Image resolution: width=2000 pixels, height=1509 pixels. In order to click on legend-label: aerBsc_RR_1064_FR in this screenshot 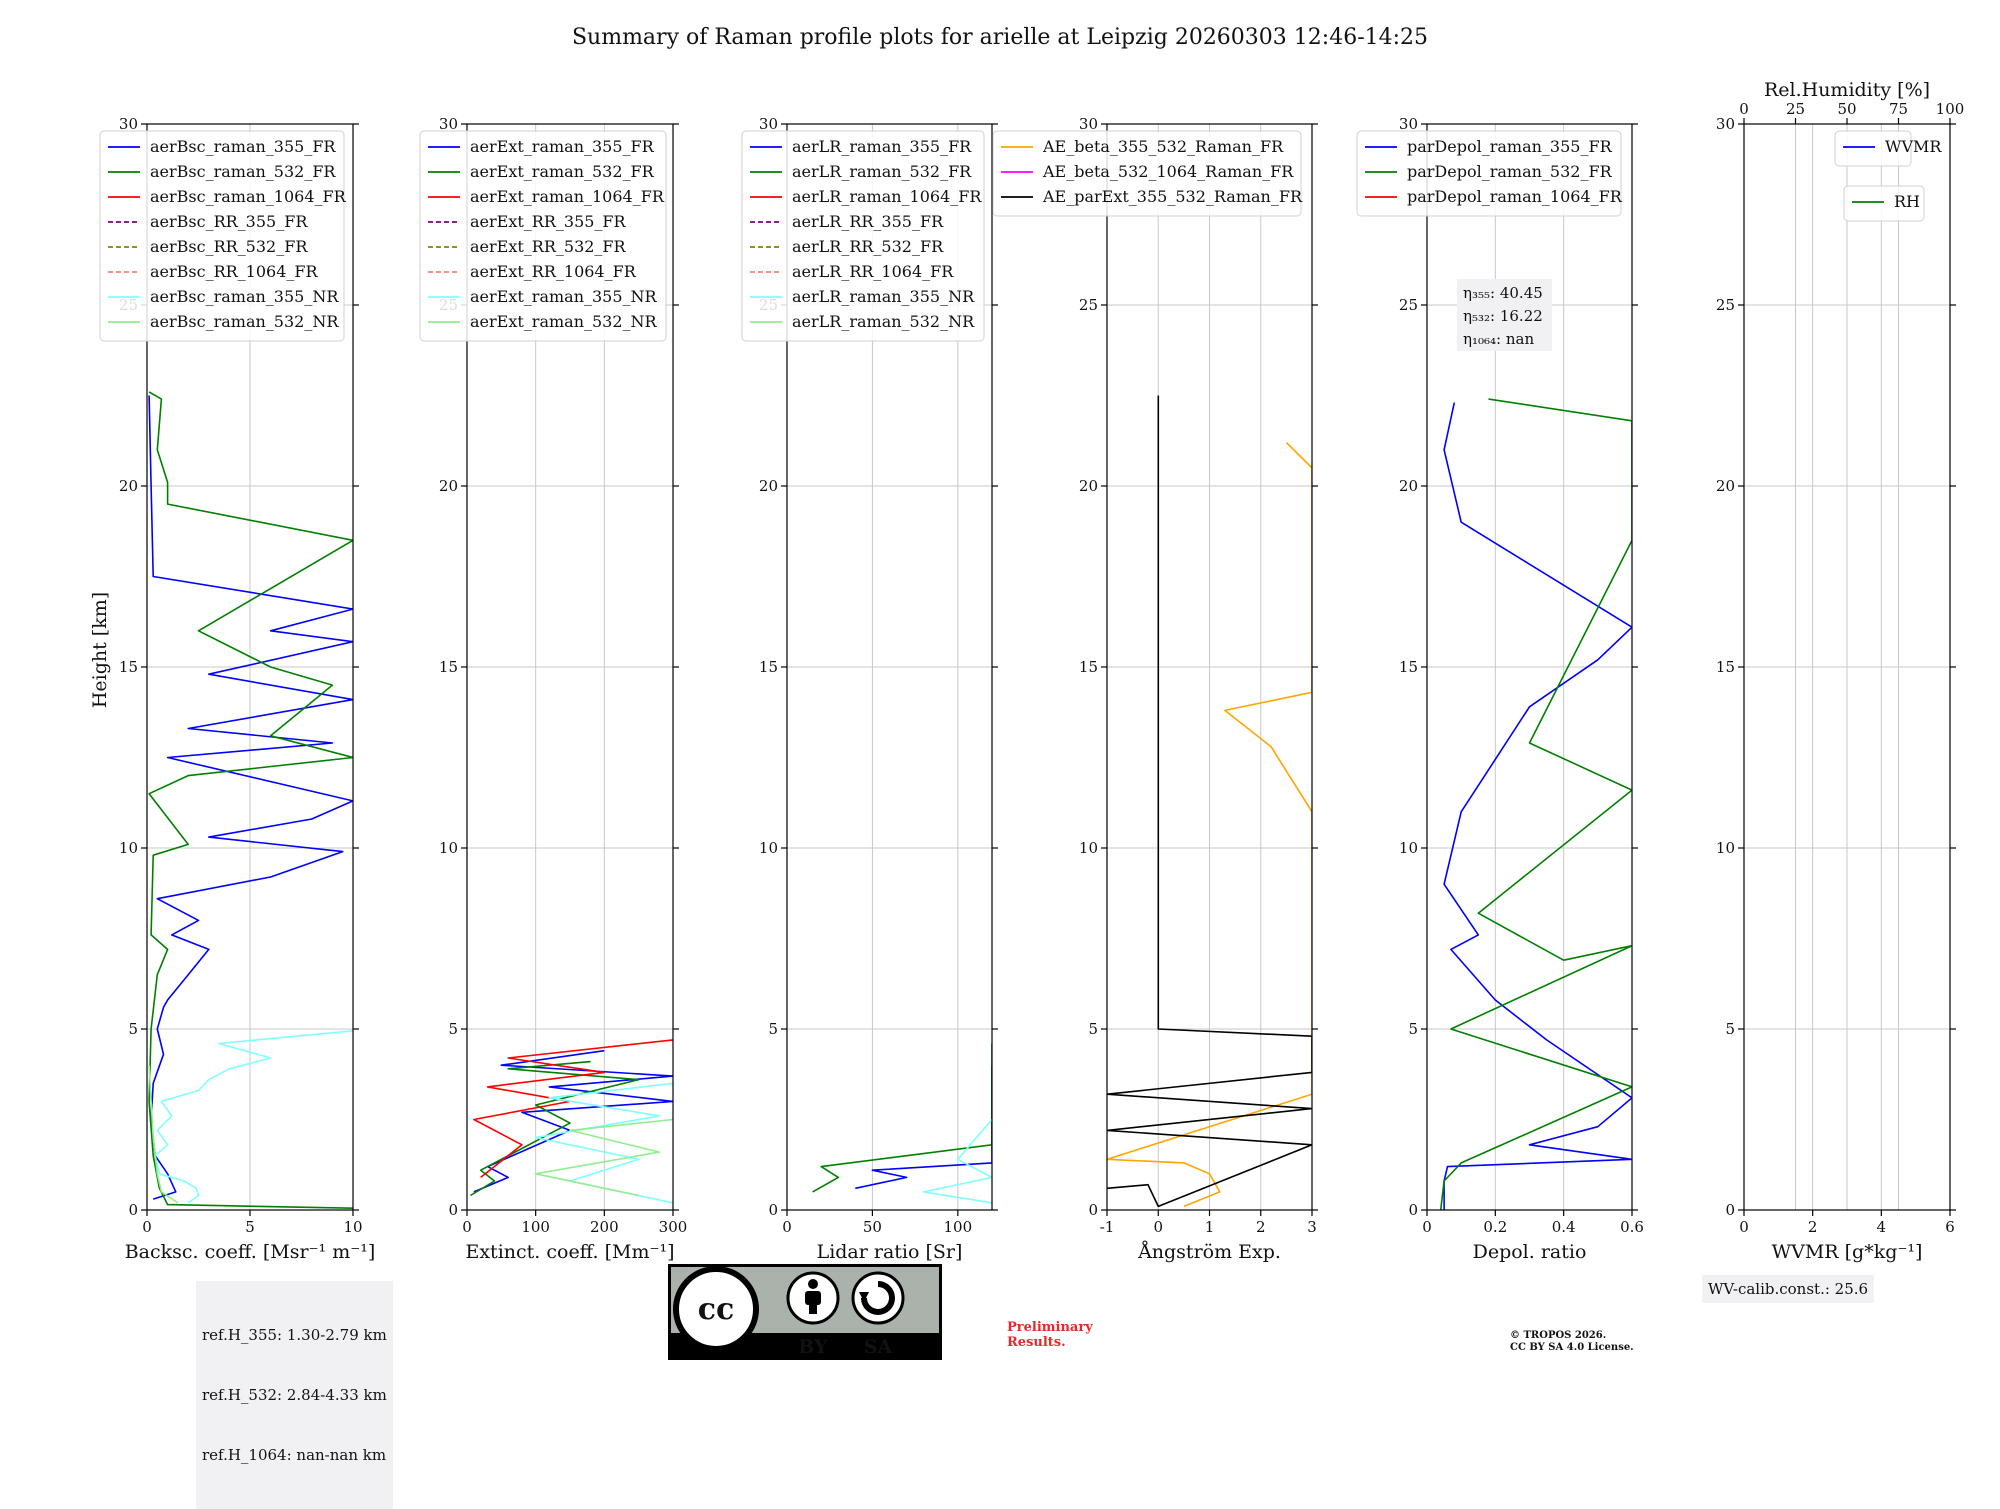, I will do `click(234, 271)`.